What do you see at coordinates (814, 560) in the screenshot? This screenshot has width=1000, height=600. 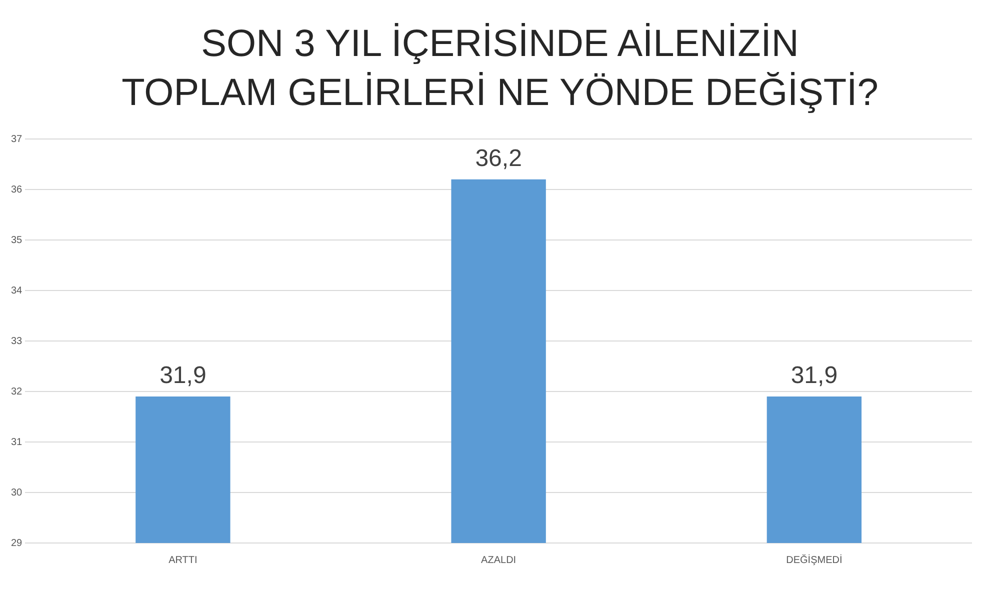 I see `x-tick-label: DEĞİŞMEDİ` at bounding box center [814, 560].